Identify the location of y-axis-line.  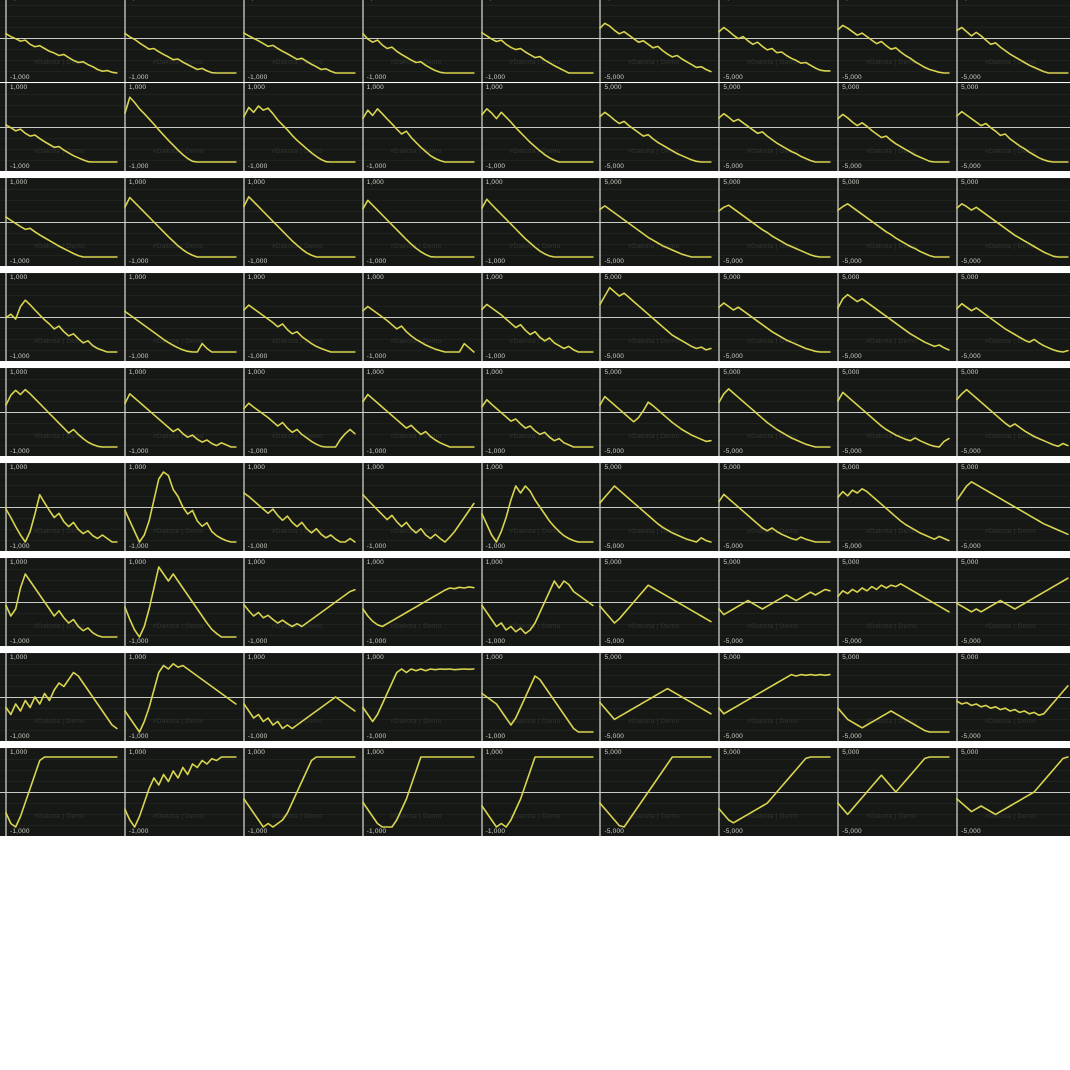
(719, 41).